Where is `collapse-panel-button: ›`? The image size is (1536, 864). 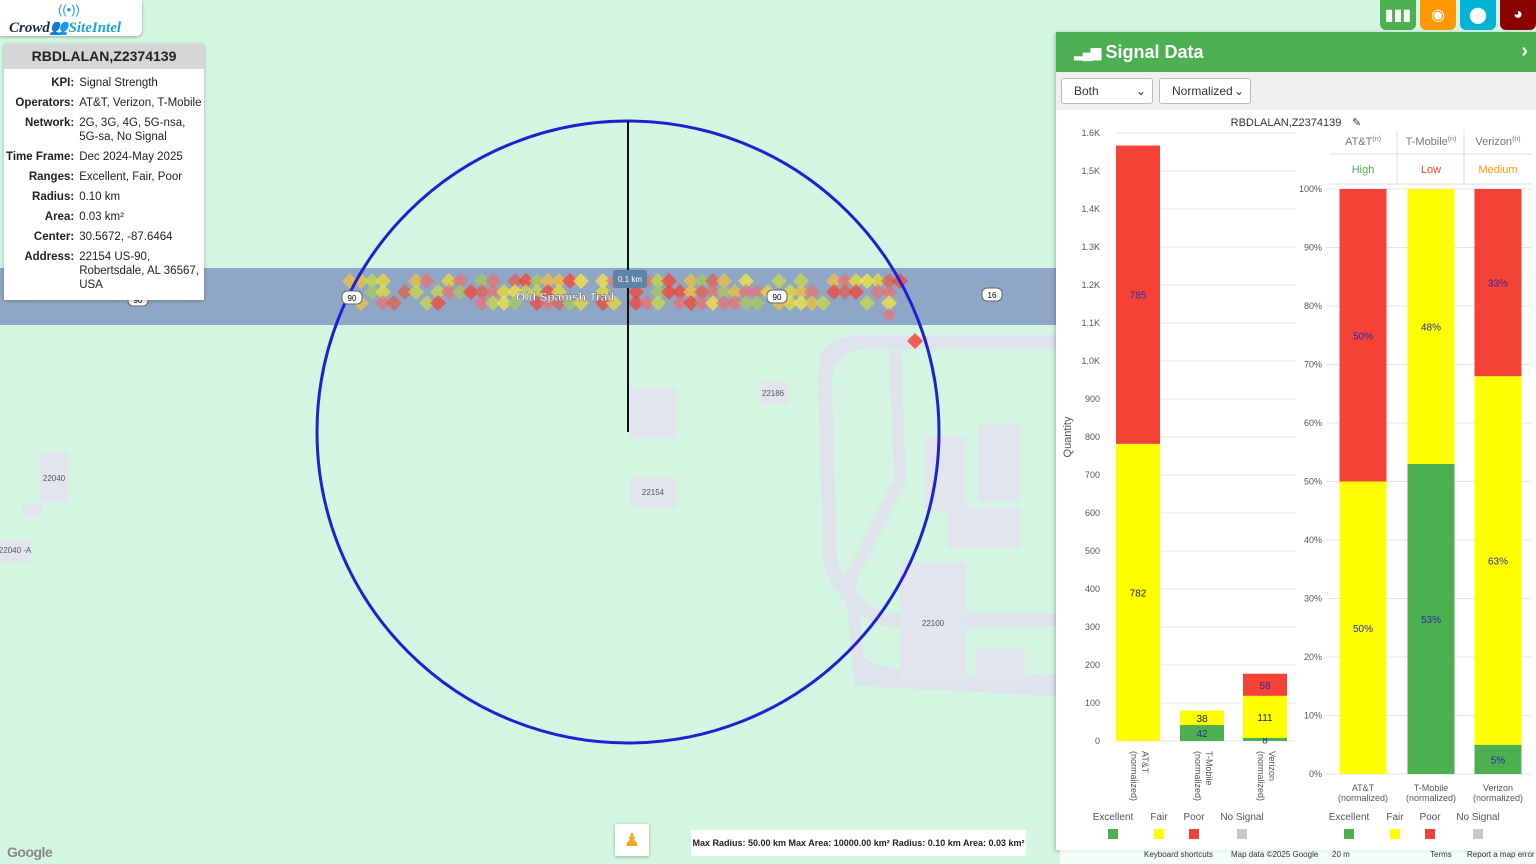
collapse-panel-button: › is located at coordinates (1524, 51).